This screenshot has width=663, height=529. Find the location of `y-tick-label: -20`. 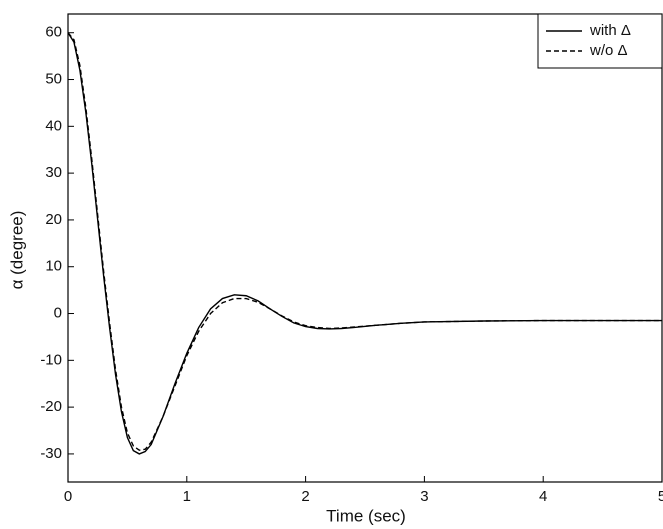

y-tick-label: -20 is located at coordinates (51, 406).